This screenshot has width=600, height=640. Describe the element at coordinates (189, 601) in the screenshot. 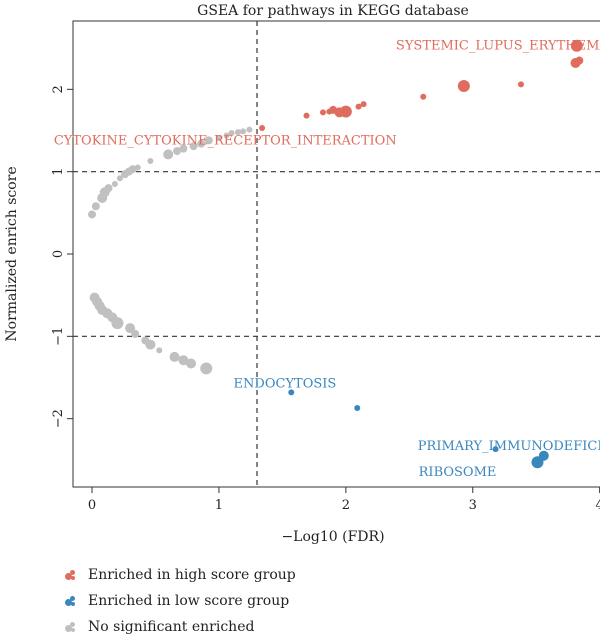

I see `legend-label-low: Enriched in low score group` at that location.